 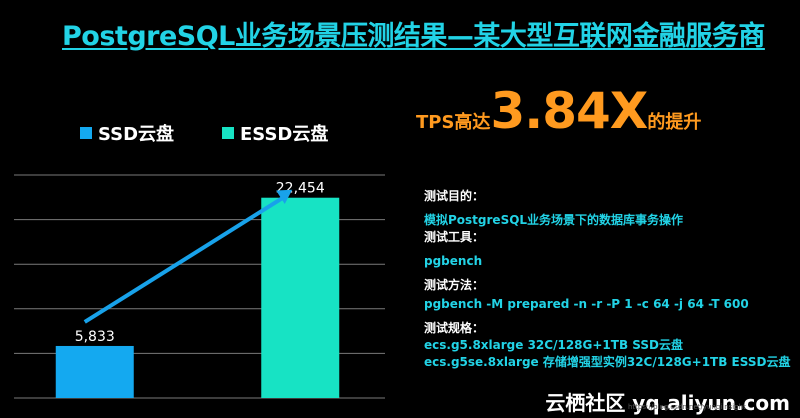 I want to click on legend-essd: ESSD云盘, so click(x=275, y=133).